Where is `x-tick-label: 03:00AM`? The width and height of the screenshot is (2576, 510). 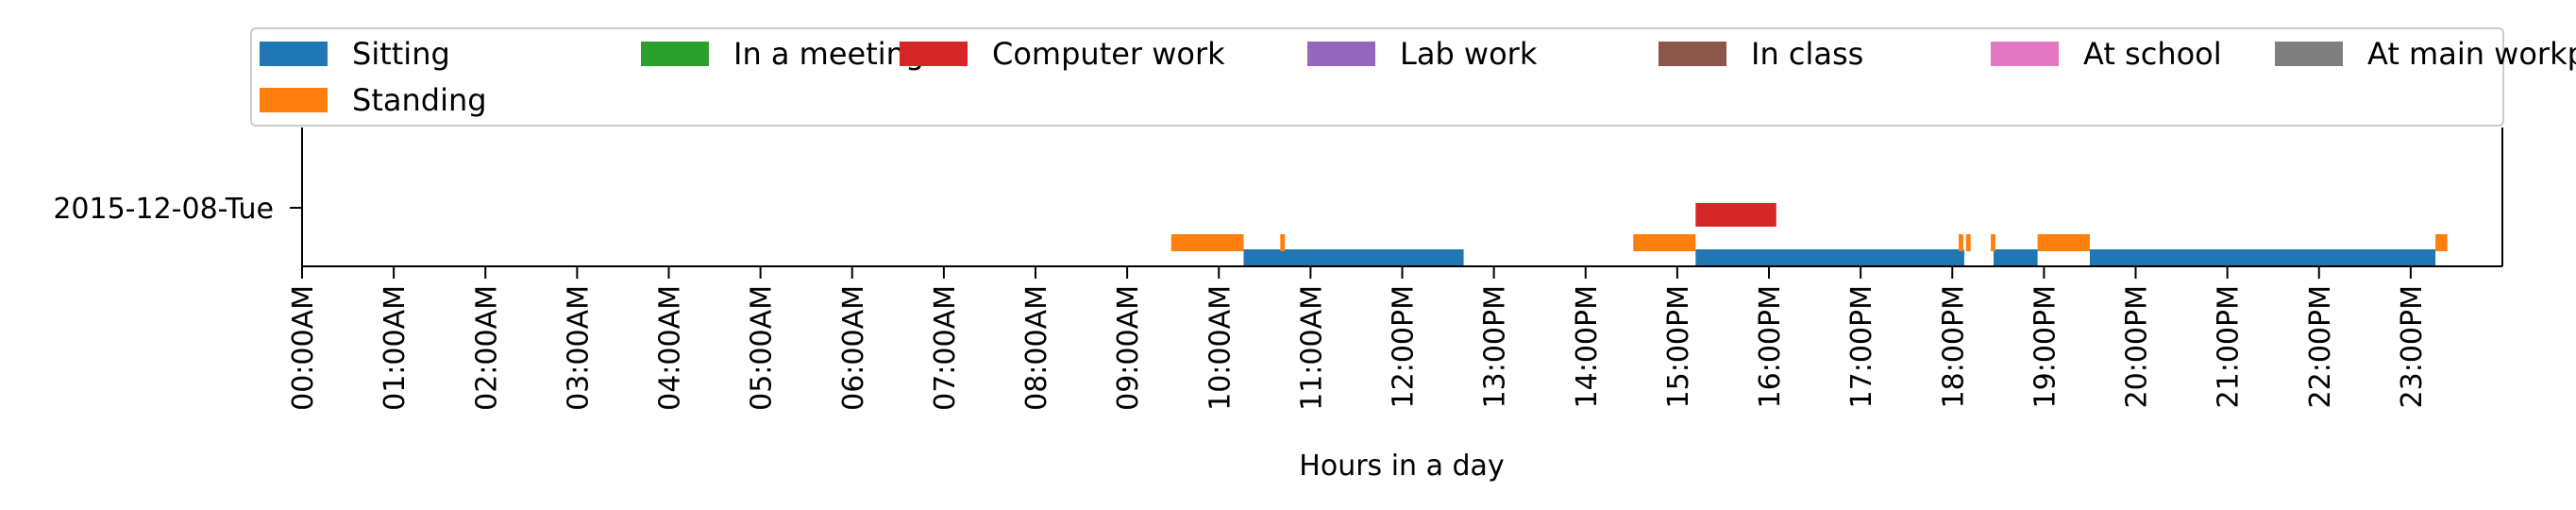
x-tick-label: 03:00AM is located at coordinates (579, 348).